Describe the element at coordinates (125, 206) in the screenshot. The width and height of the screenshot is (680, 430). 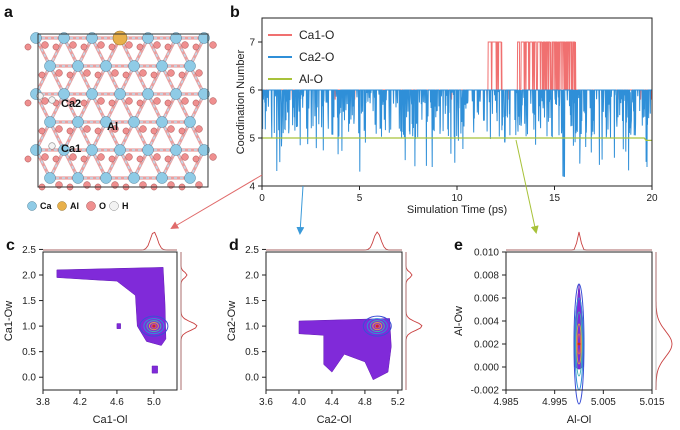
I see `legend-label-h: H` at that location.